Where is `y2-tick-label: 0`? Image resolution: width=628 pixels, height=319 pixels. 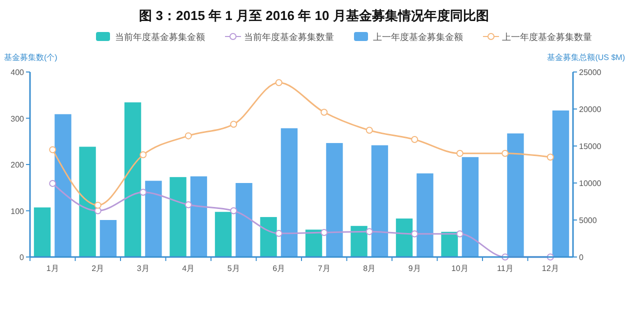
y2-tick-label: 0 is located at coordinates (581, 257).